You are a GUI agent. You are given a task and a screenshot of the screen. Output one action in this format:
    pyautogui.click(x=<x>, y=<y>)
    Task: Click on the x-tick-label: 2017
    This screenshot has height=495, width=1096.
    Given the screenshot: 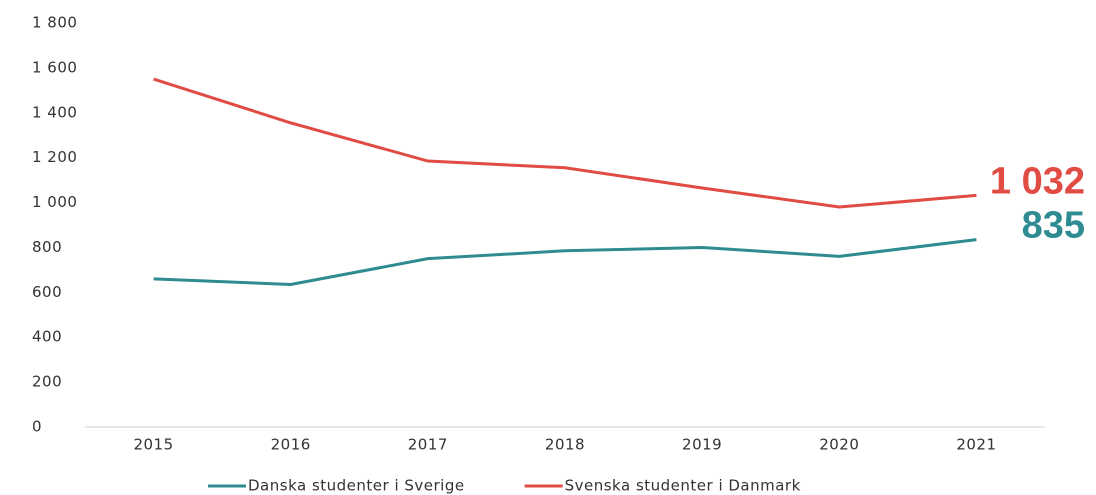 What is the action you would take?
    pyautogui.click(x=428, y=445)
    